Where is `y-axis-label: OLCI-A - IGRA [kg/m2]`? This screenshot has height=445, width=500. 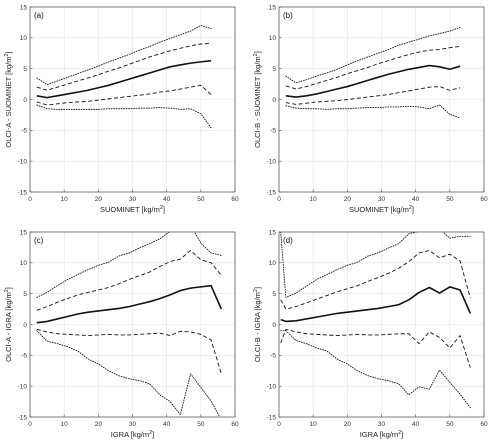 y-axis-label: OLCI-A - IGRA [kg/m2] is located at coordinates (8, 324).